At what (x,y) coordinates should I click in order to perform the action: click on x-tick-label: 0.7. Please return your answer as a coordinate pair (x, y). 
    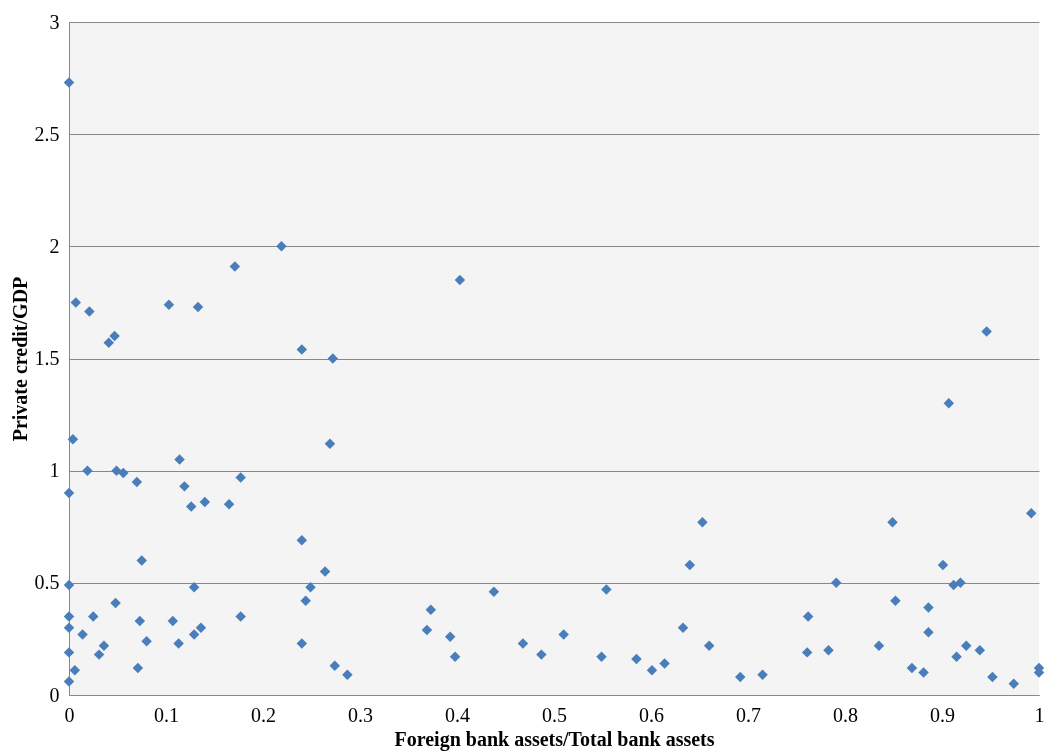
    Looking at the image, I should click on (748, 714).